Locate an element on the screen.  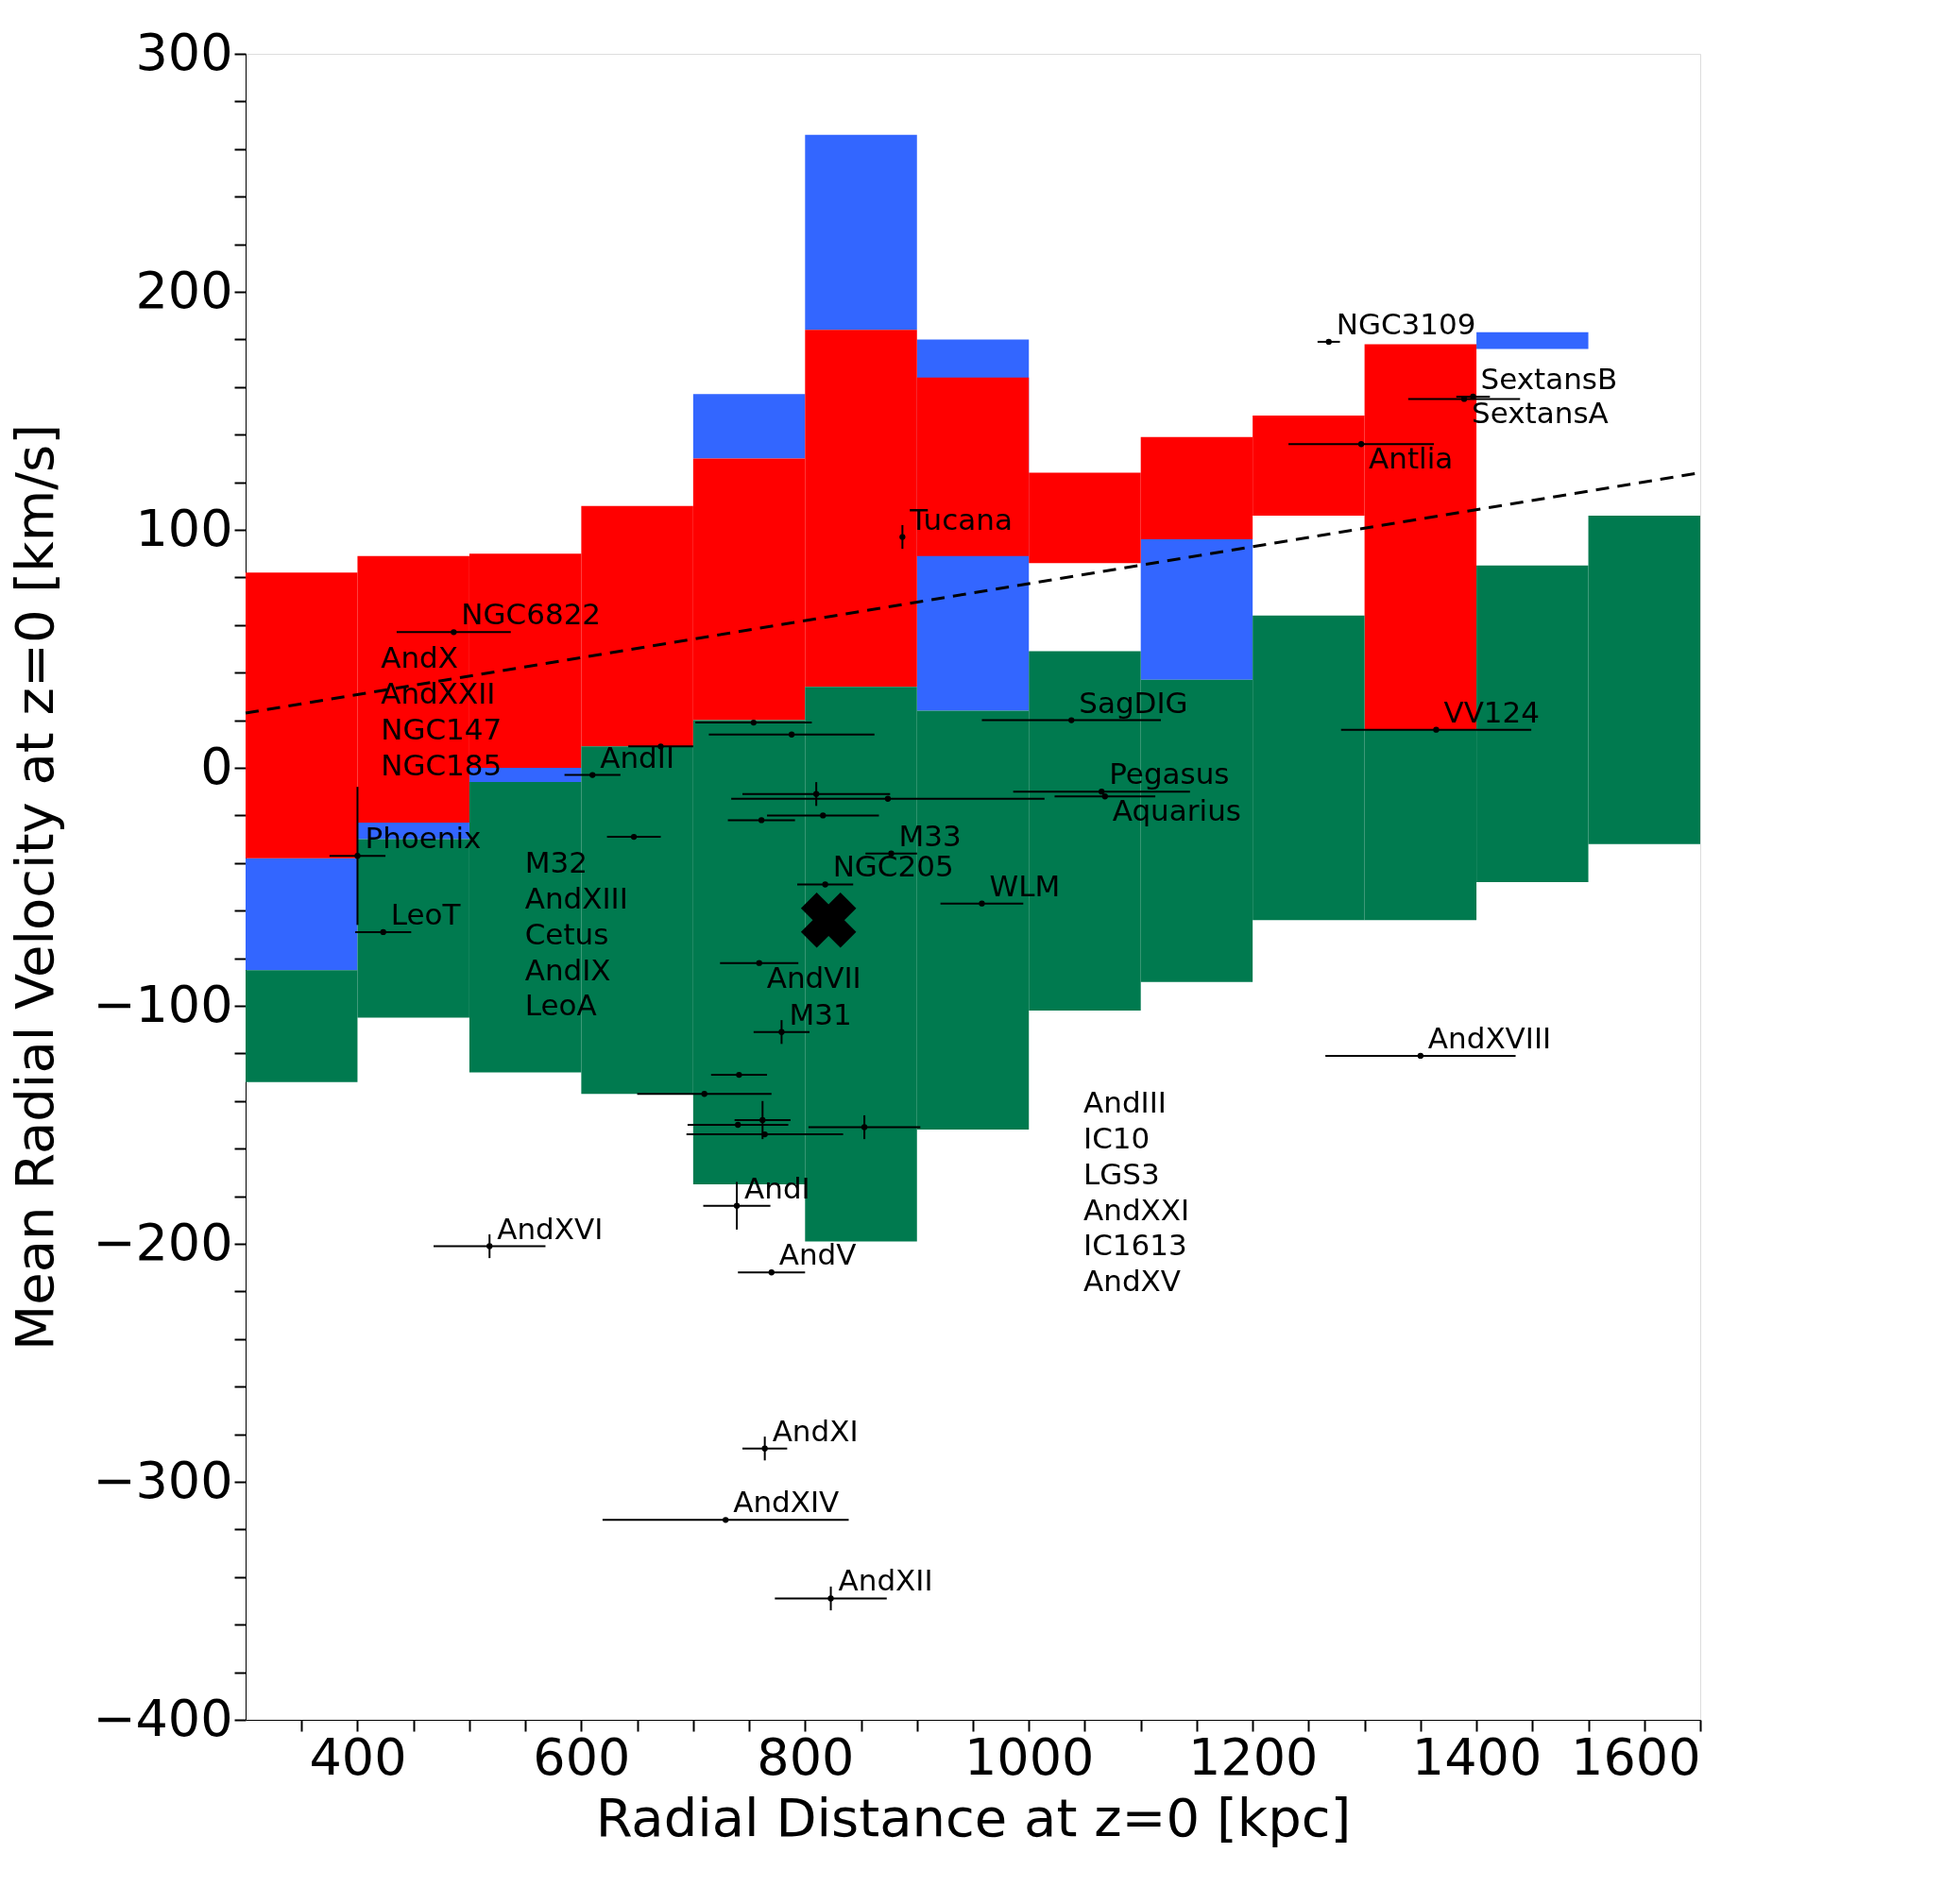
y-tick-label: −100 is located at coordinates (163, 1004).